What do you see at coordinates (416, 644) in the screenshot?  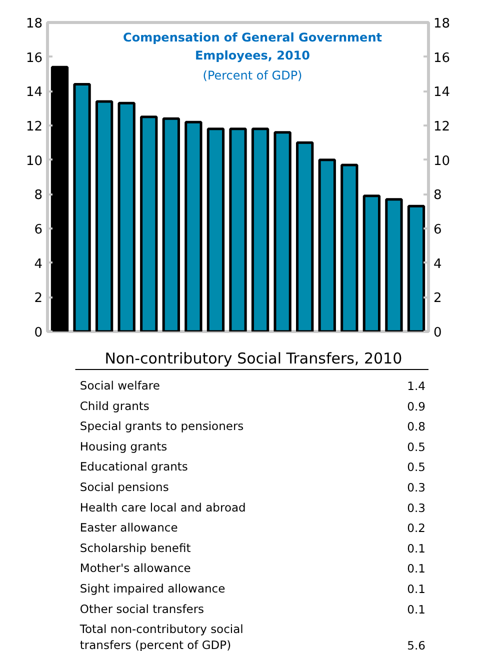 I see `data-label: 5.6` at bounding box center [416, 644].